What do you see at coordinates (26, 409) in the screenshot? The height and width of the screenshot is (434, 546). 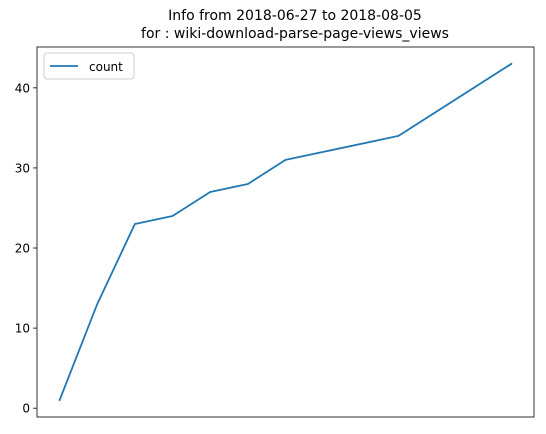 I see `y-tick-label: 0` at bounding box center [26, 409].